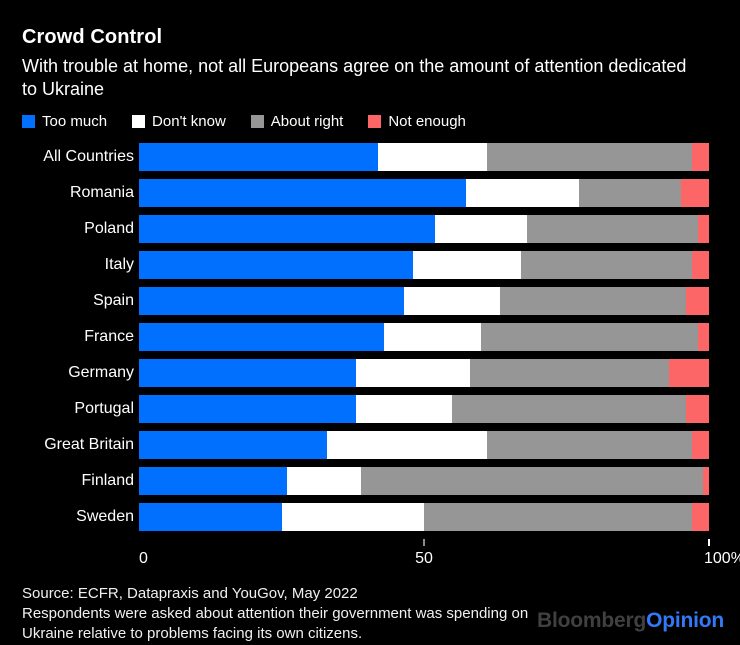 Image resolution: width=740 pixels, height=645 pixels. I want to click on row-label-all-countries: All Countries, so click(88, 156).